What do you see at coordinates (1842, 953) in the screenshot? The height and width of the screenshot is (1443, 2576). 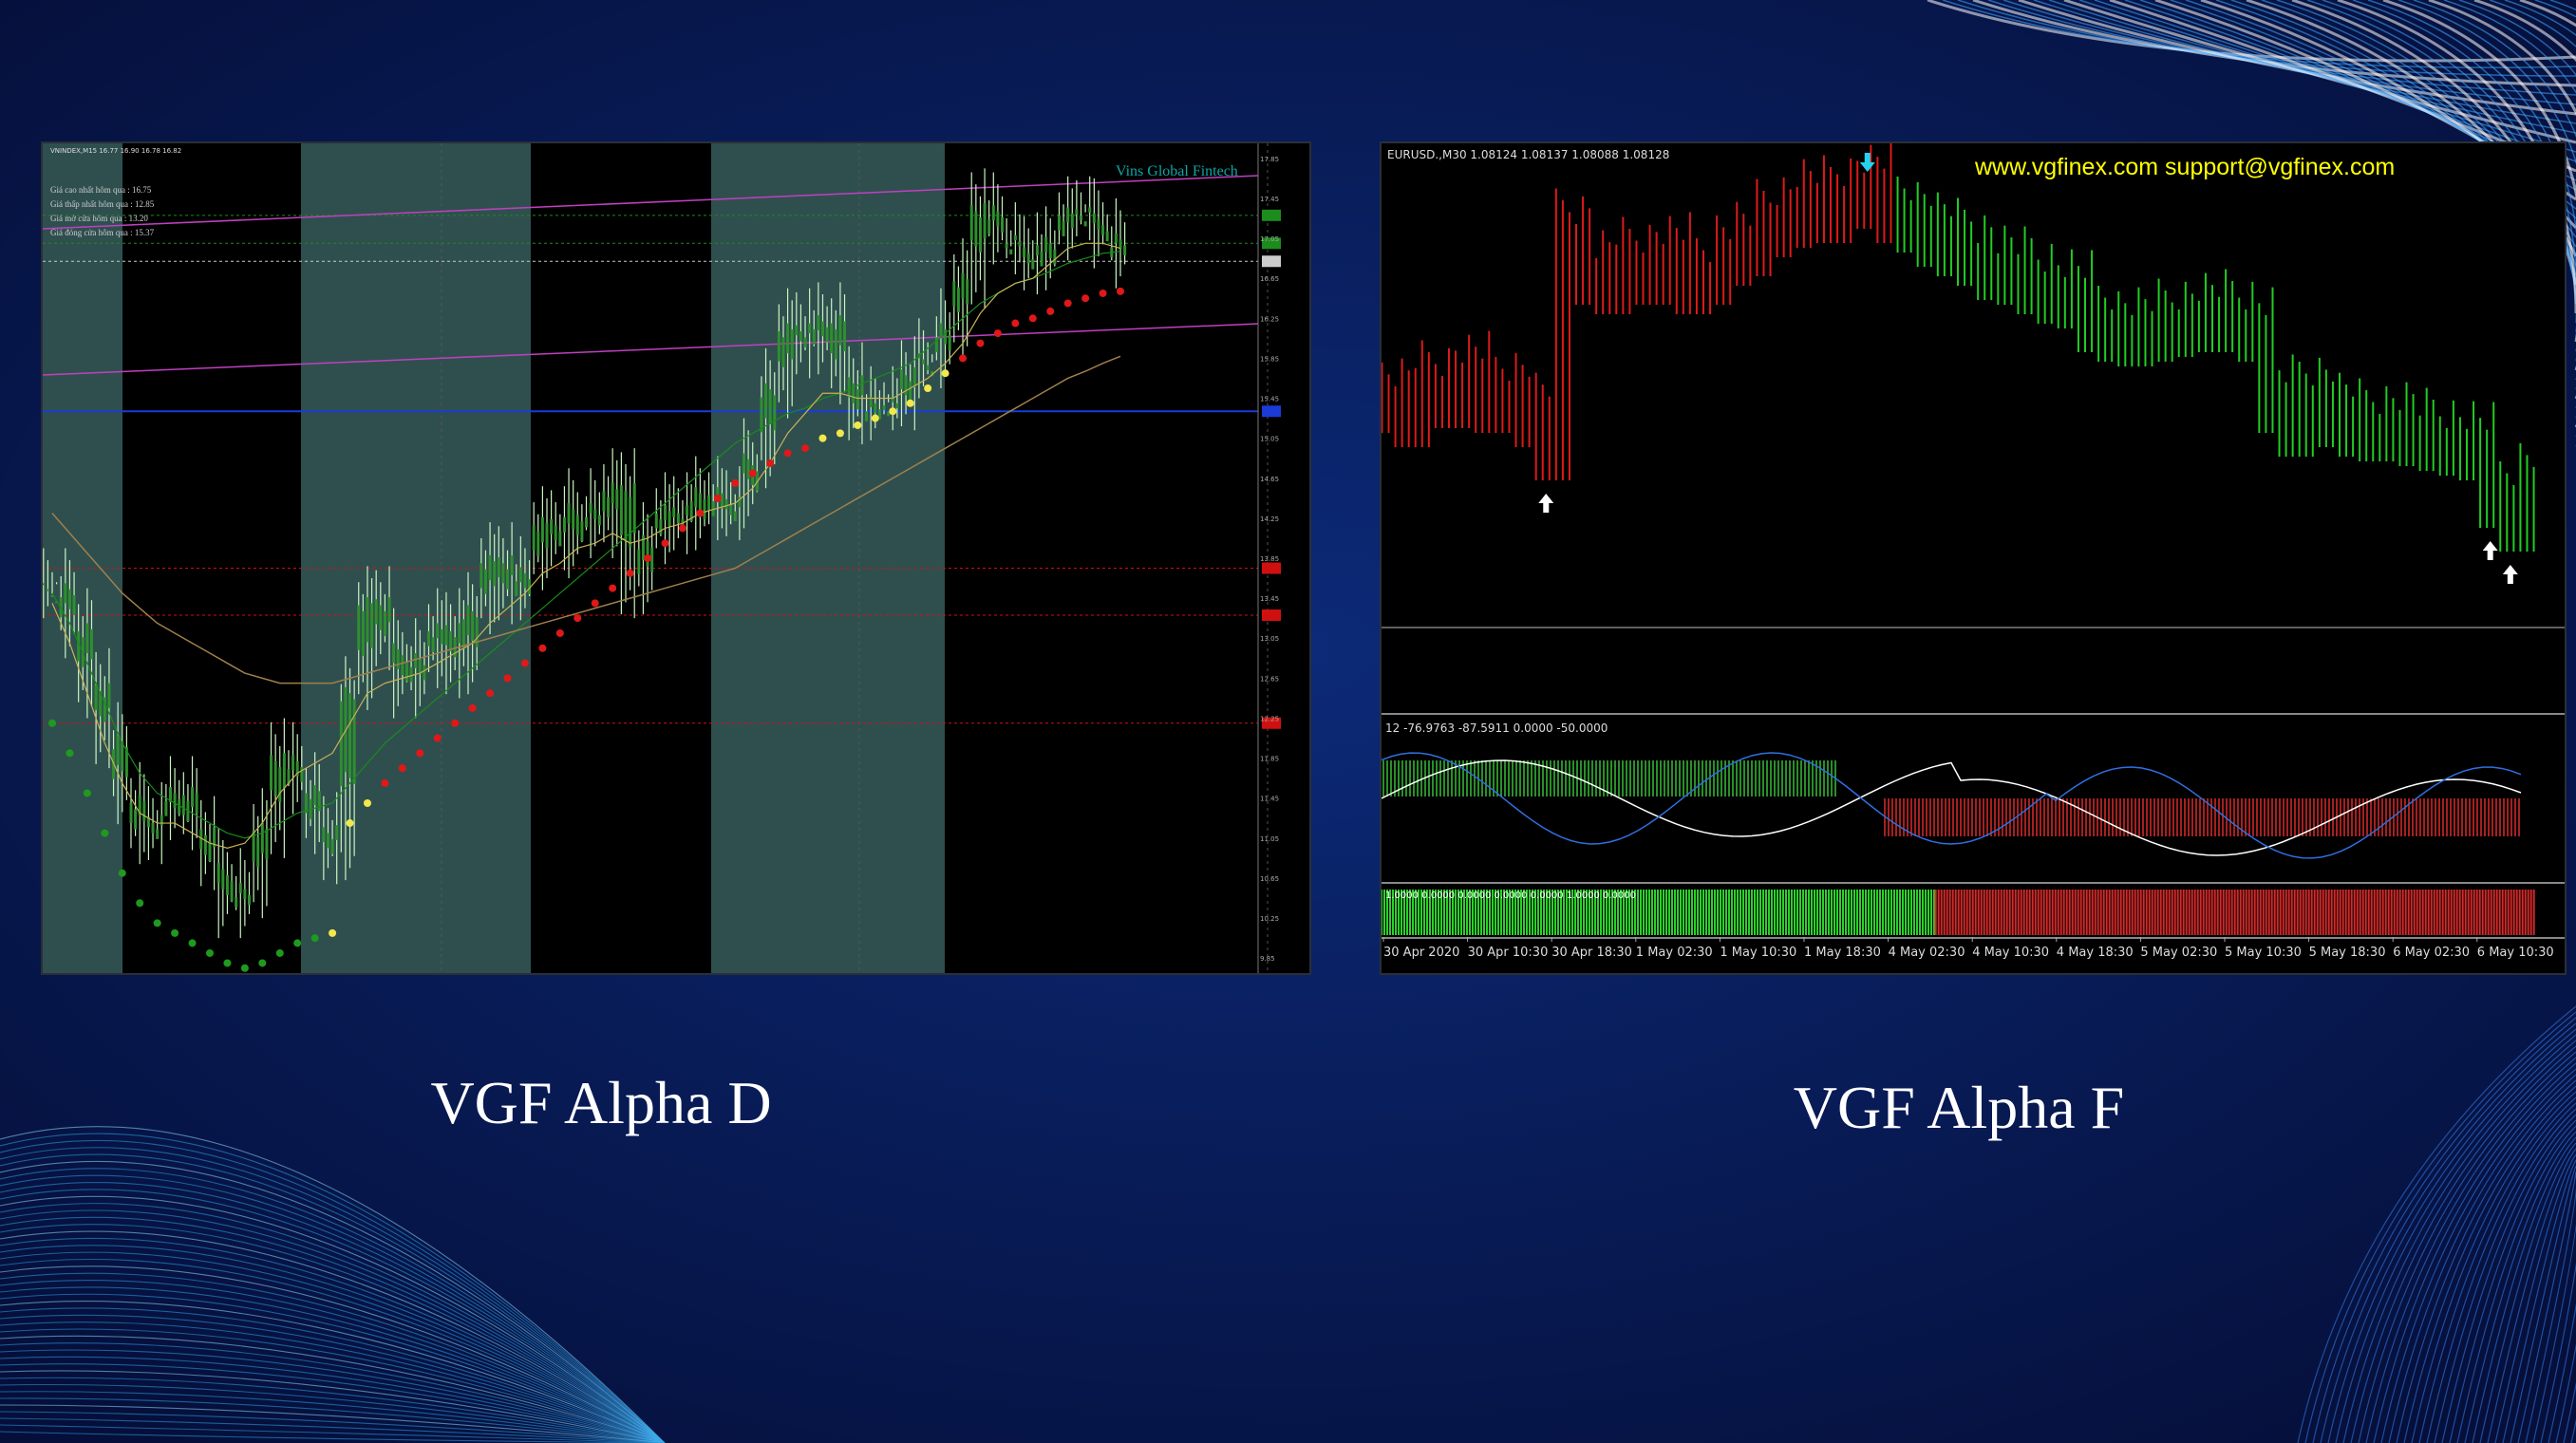 I see `x-tick-label: 1 May 18:30` at bounding box center [1842, 953].